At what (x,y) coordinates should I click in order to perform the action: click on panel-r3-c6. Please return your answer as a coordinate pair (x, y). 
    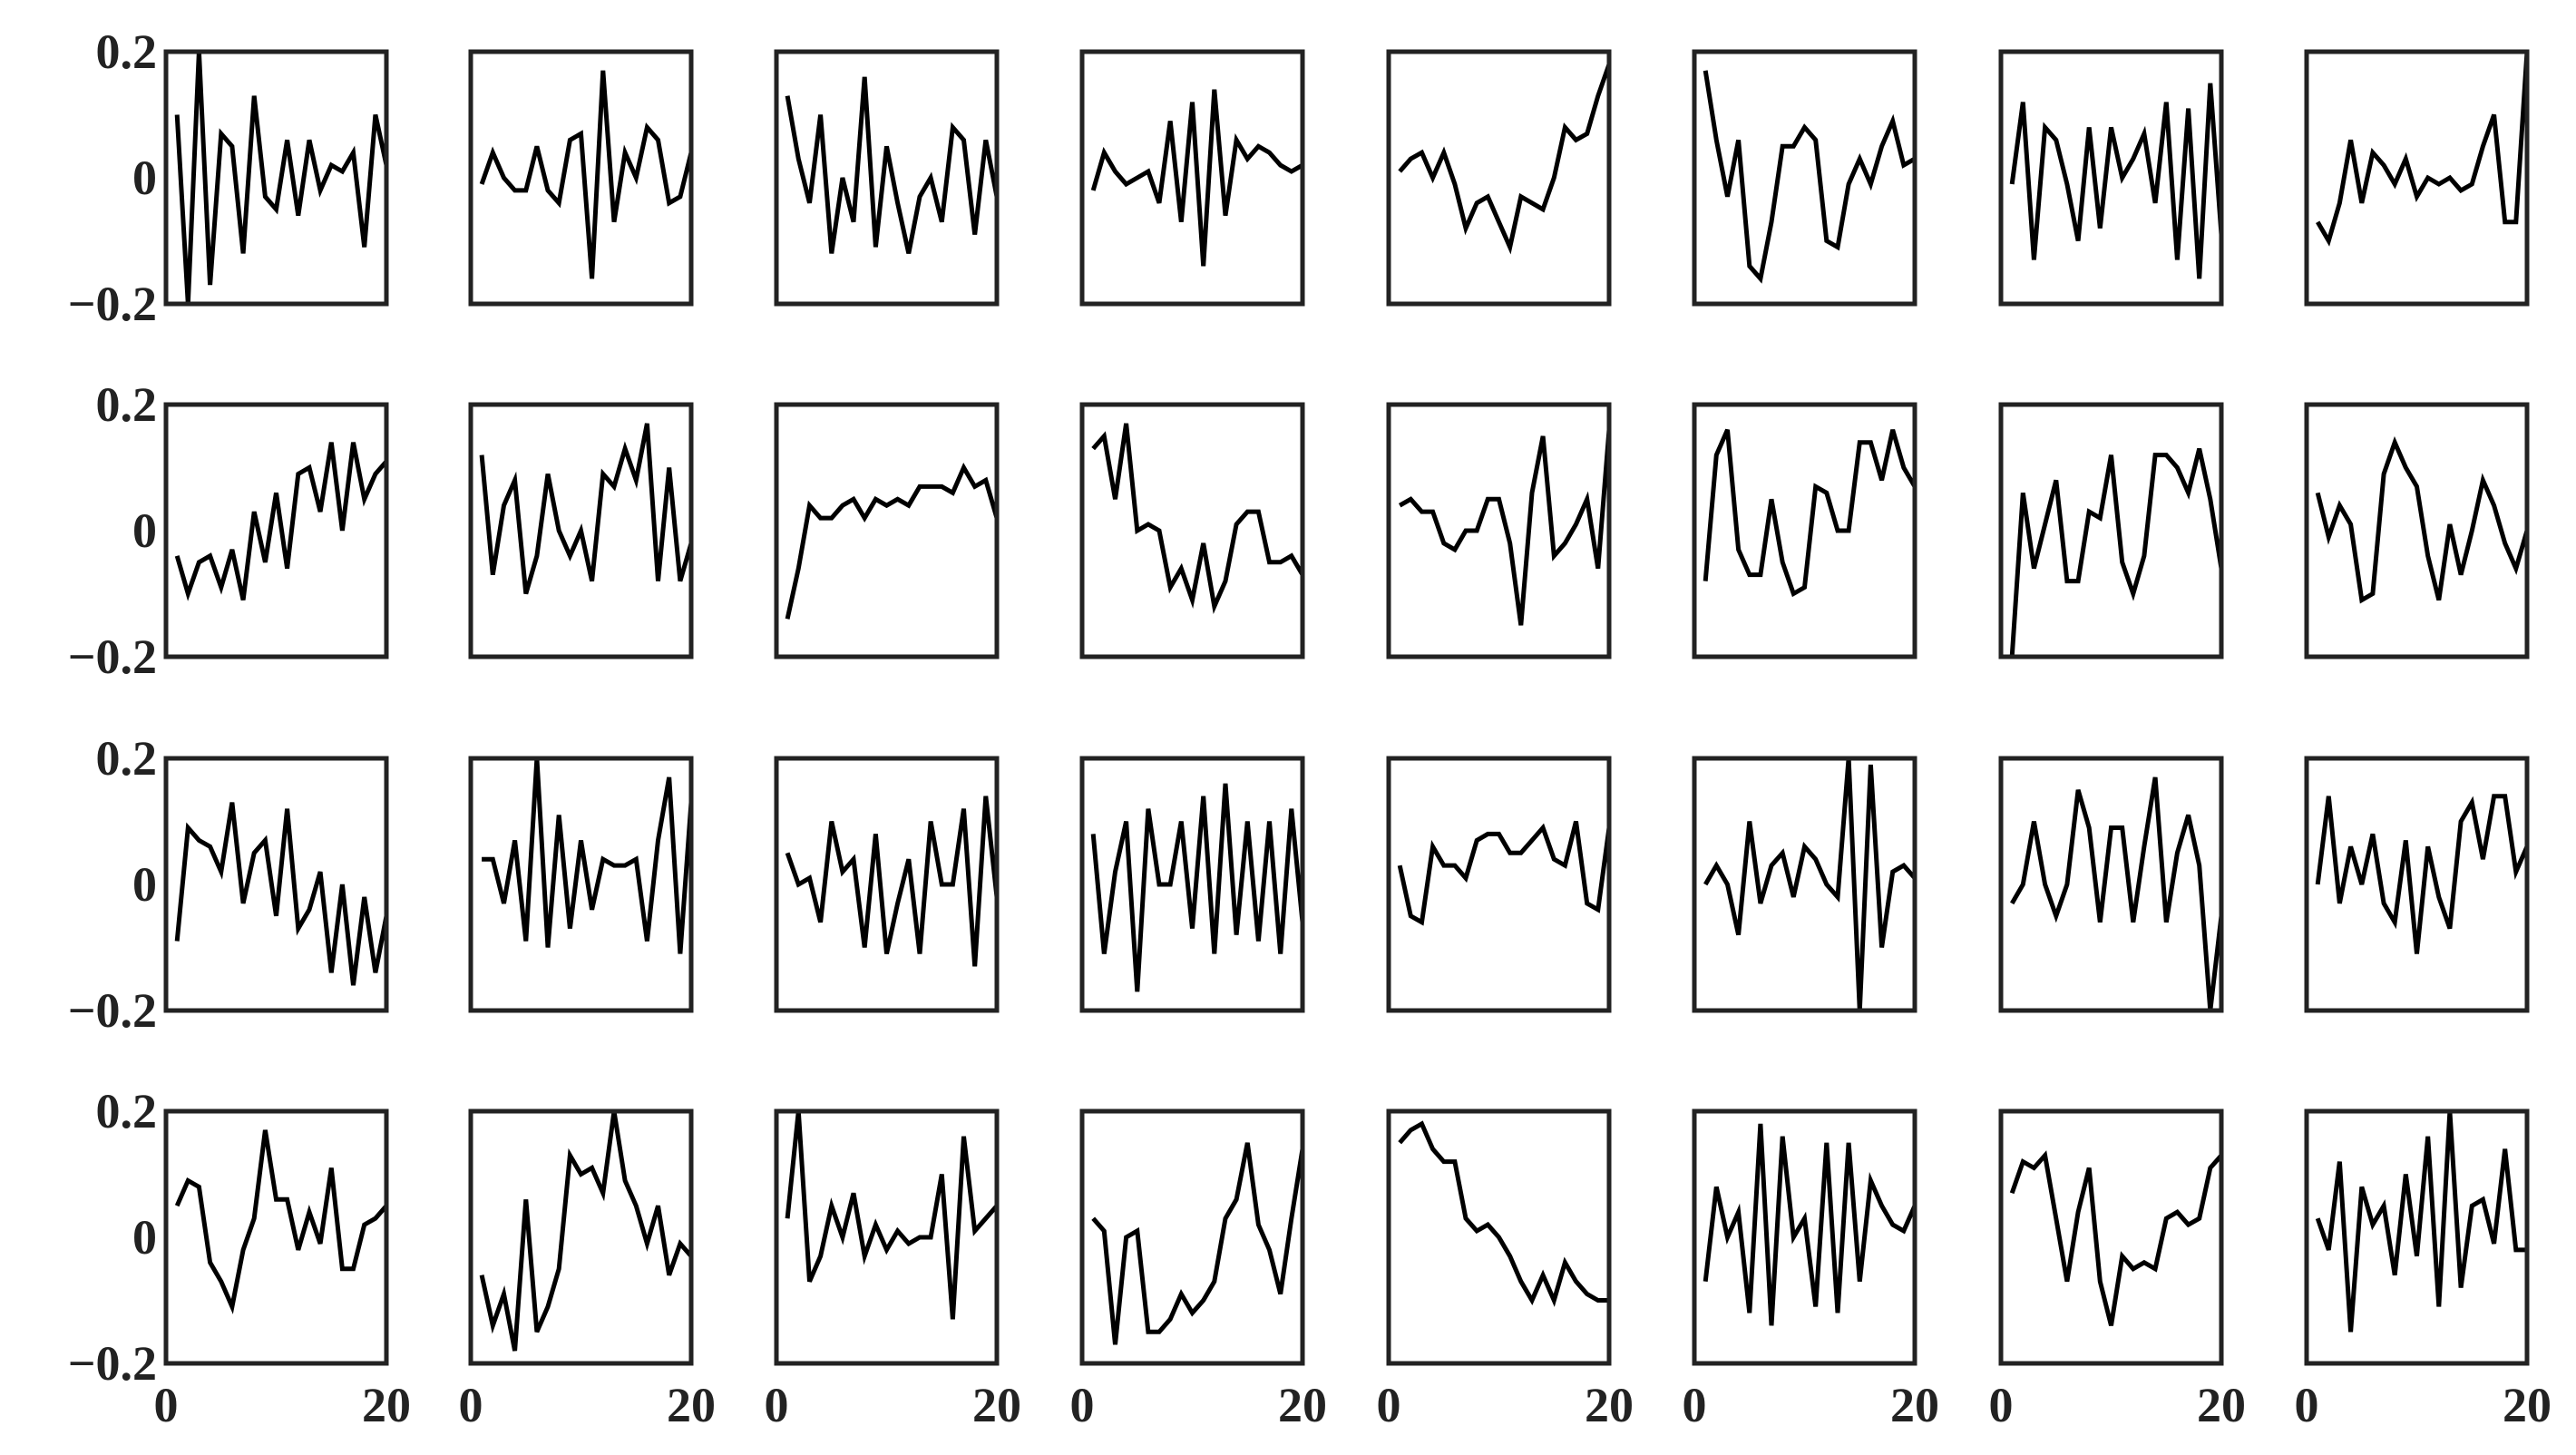
    Looking at the image, I should click on (1804, 885).